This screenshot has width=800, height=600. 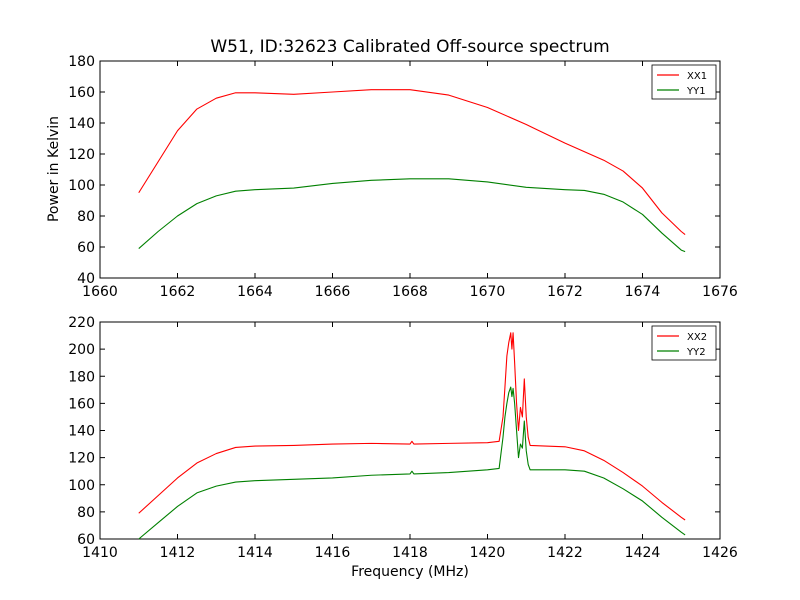 I want to click on y-tick-label-1-2: 100, so click(x=81, y=486).